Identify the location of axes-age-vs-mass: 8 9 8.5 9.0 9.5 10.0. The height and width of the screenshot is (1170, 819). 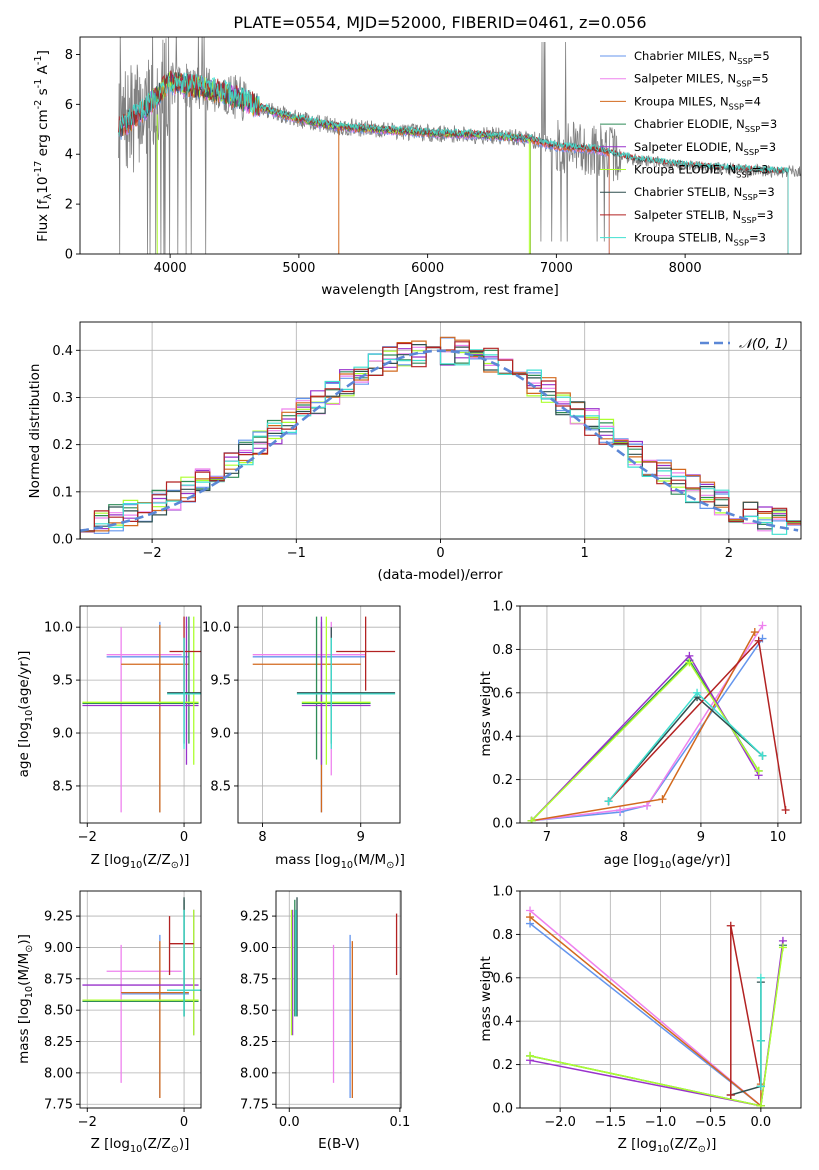
(301, 725).